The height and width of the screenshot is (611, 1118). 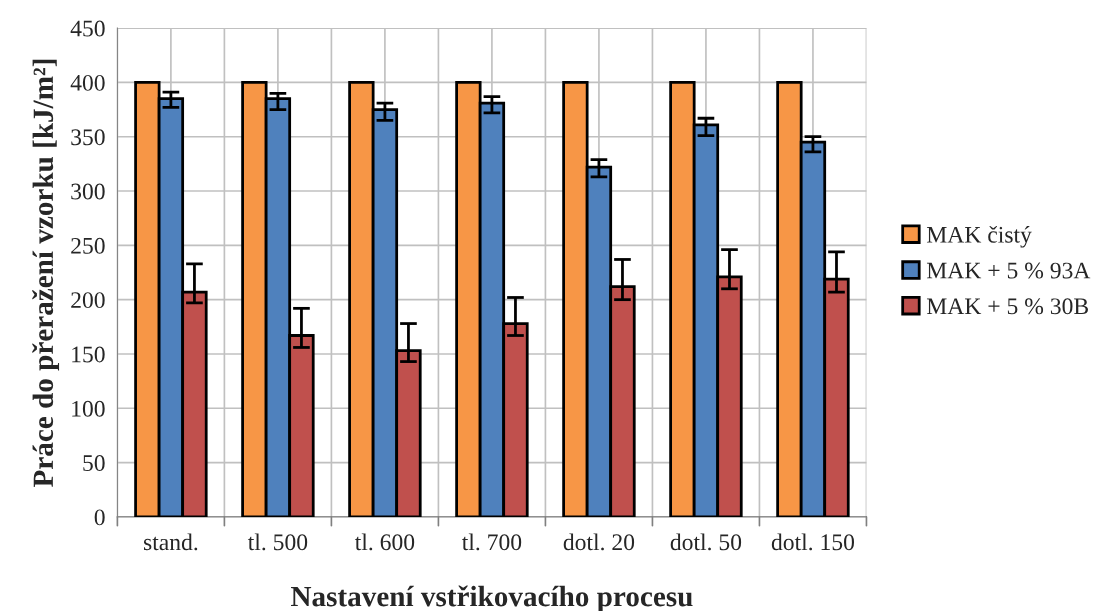 I want to click on legend-label: MAK + 5 % 93A, so click(x=1008, y=270).